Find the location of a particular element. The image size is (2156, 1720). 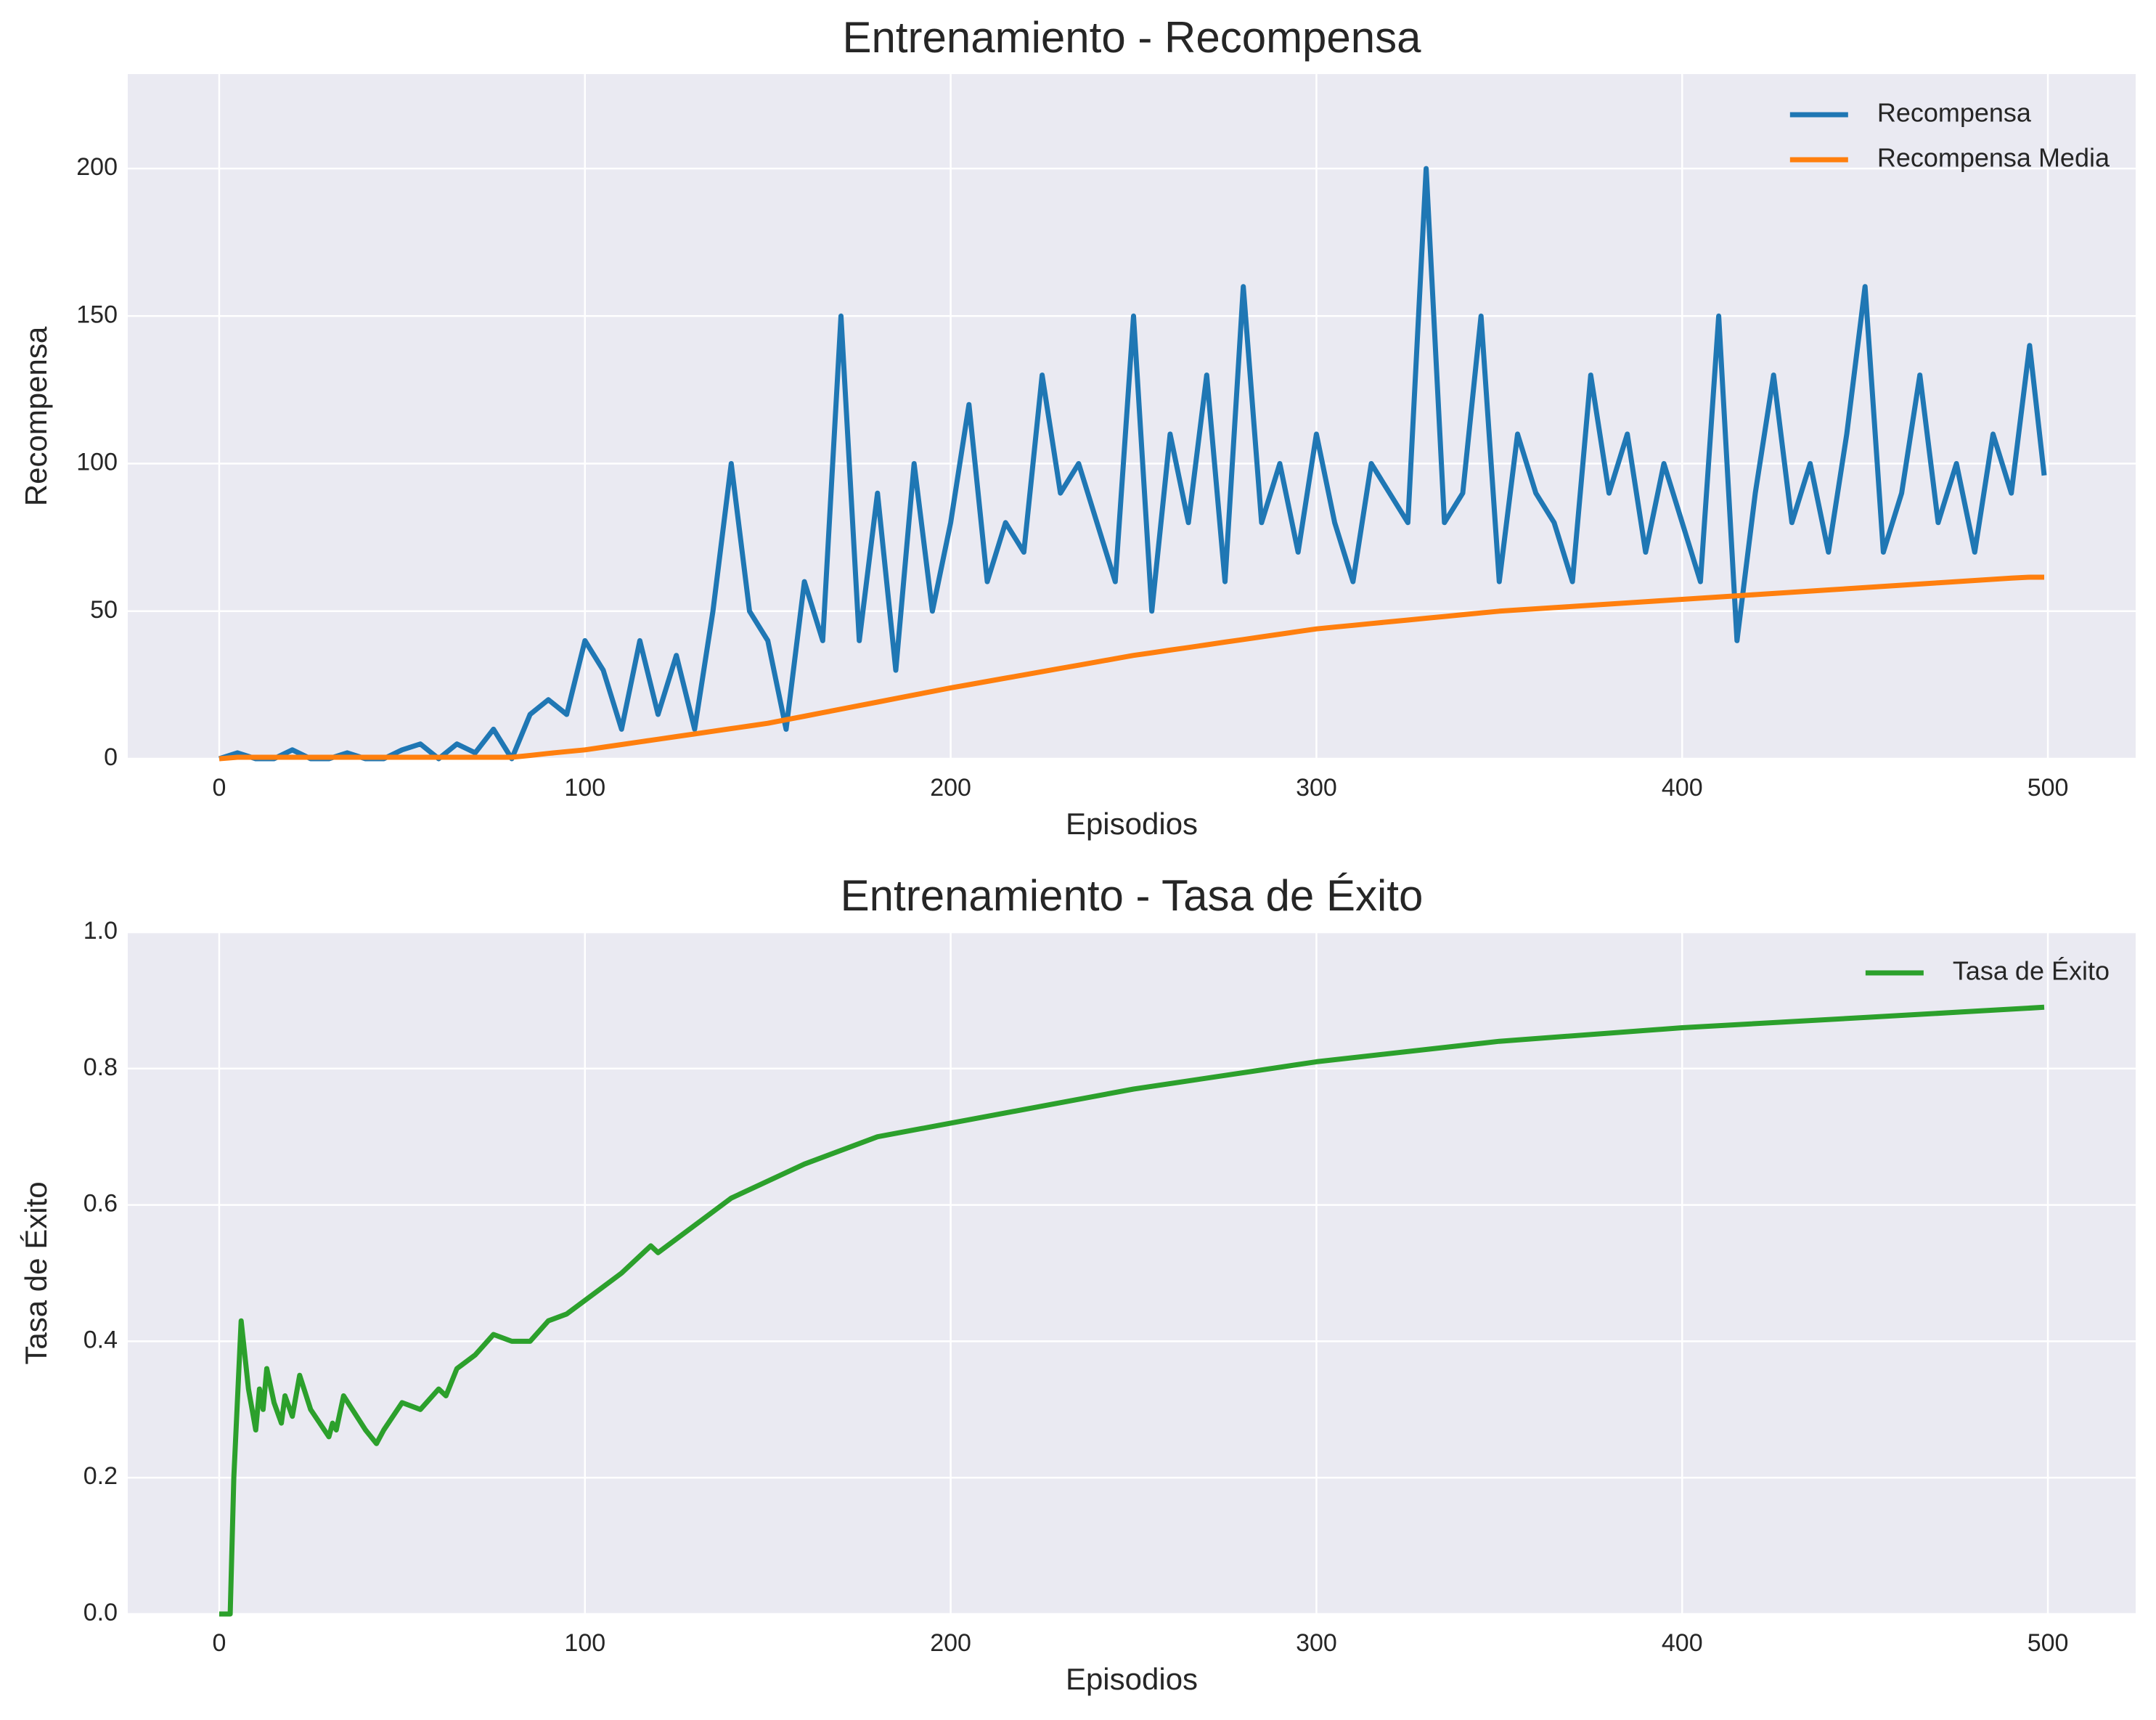

y-tick-label: 0.4 is located at coordinates (101, 1339).